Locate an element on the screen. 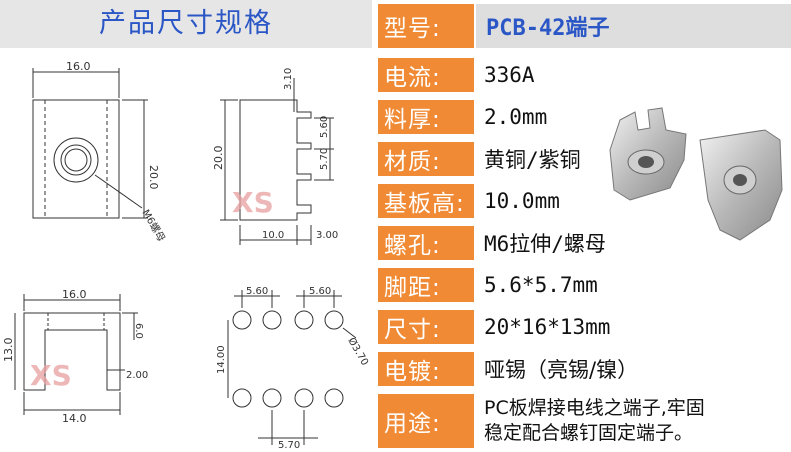 The image size is (791, 452). spec-label-thickness: 料厚: is located at coordinates (426, 117).